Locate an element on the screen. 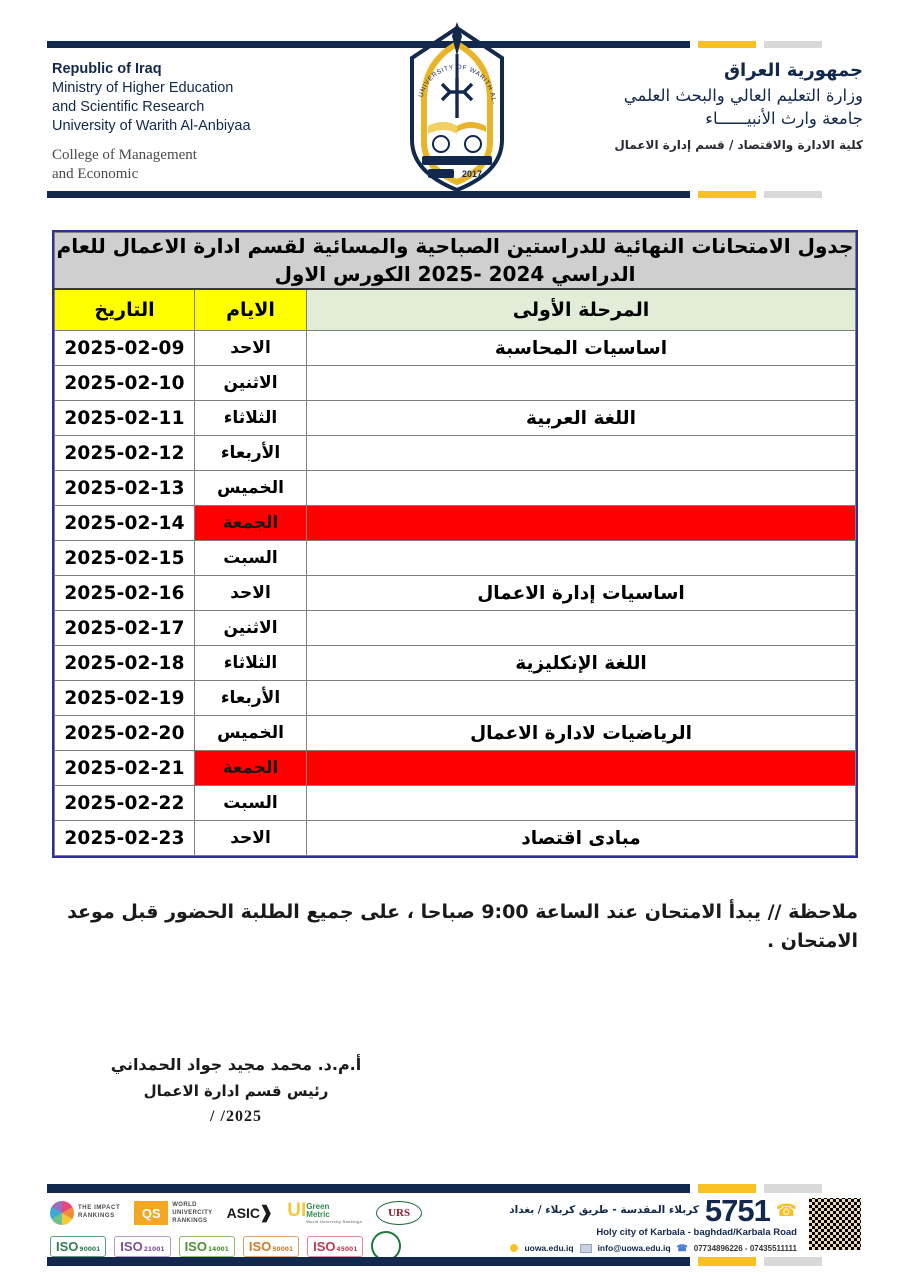  the-impact-rankings-icon: THE IMPACT RANKINGS is located at coordinates (85, 1213).